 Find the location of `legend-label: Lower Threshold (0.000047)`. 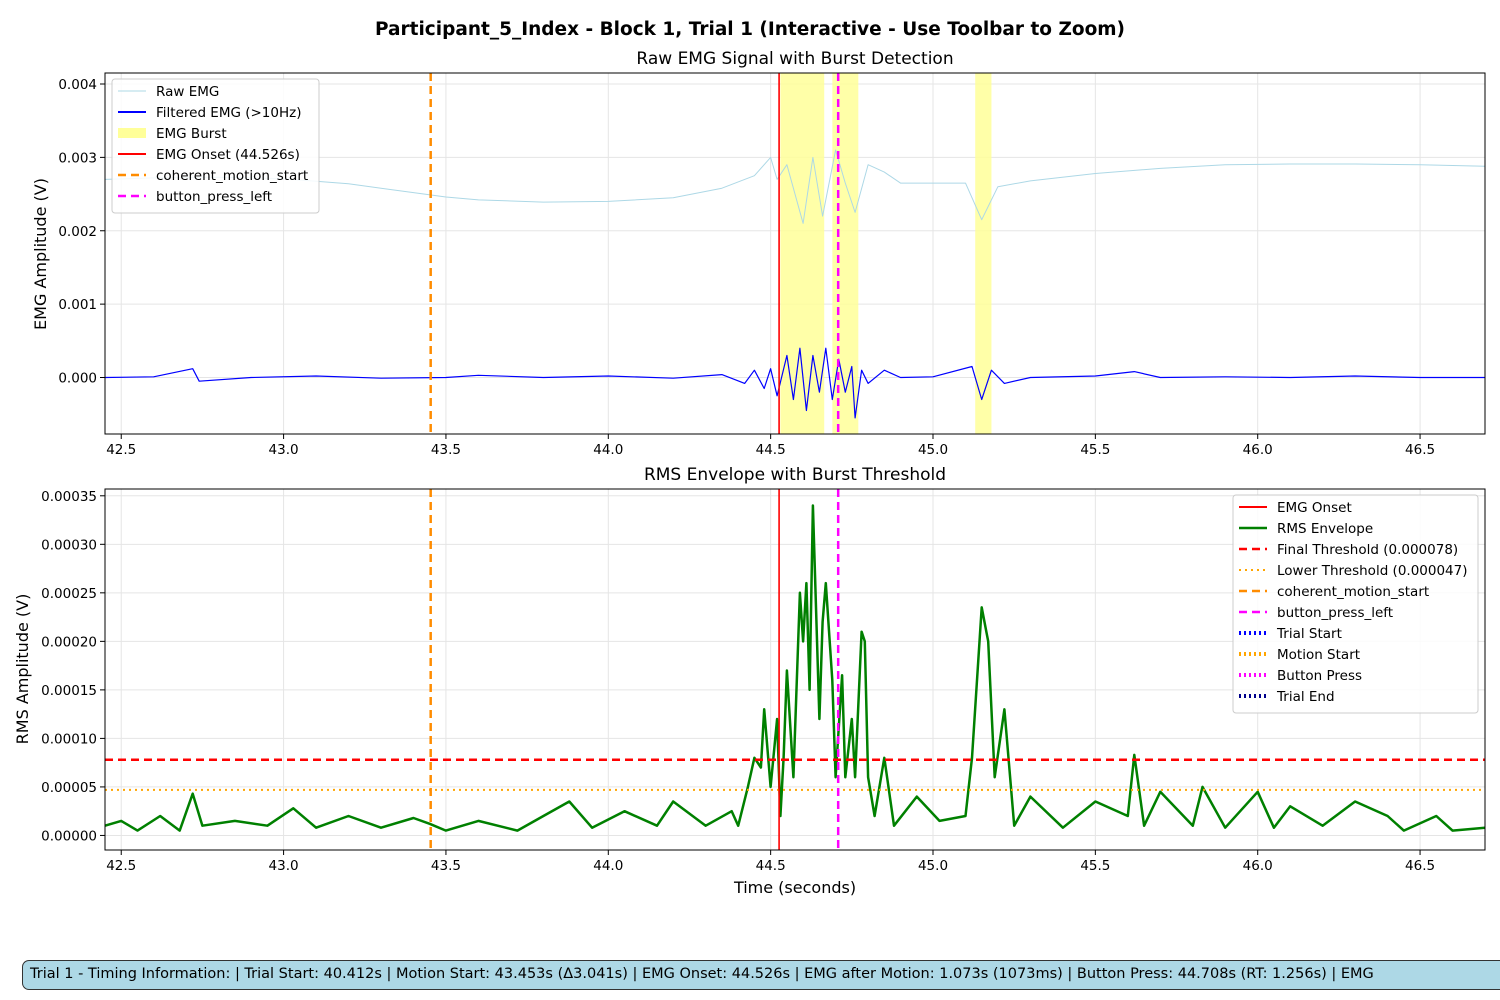

legend-label: Lower Threshold (0.000047) is located at coordinates (1372, 571).